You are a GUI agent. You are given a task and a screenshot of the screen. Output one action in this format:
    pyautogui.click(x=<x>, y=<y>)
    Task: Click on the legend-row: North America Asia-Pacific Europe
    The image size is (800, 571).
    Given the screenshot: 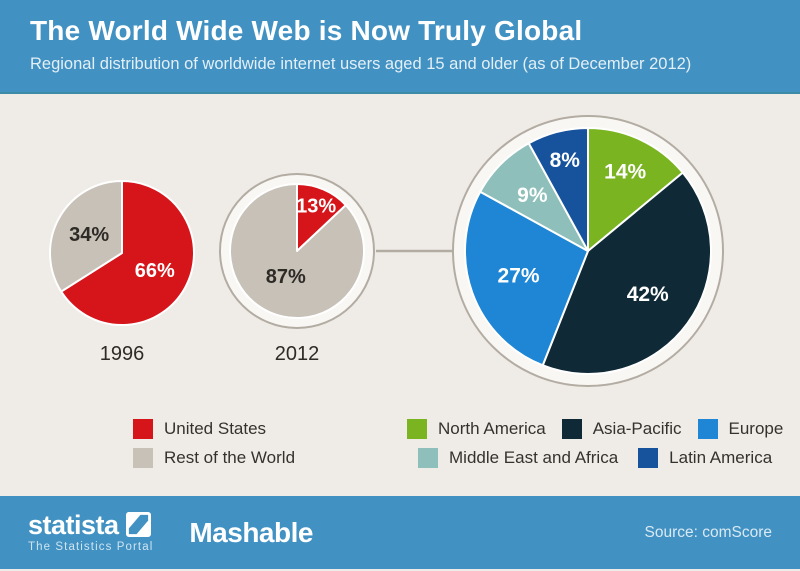 What is the action you would take?
    pyautogui.click(x=595, y=429)
    